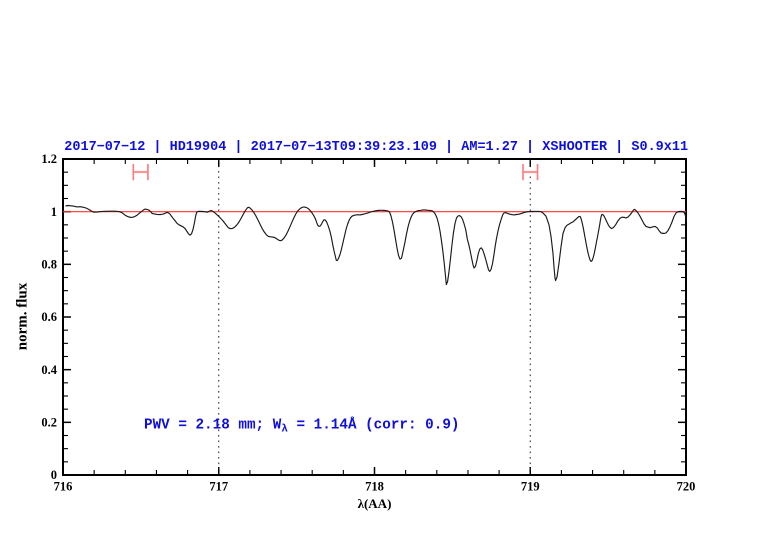 This screenshot has height=542, width=782. I want to click on svg-text: 0.6, so click(49, 317).